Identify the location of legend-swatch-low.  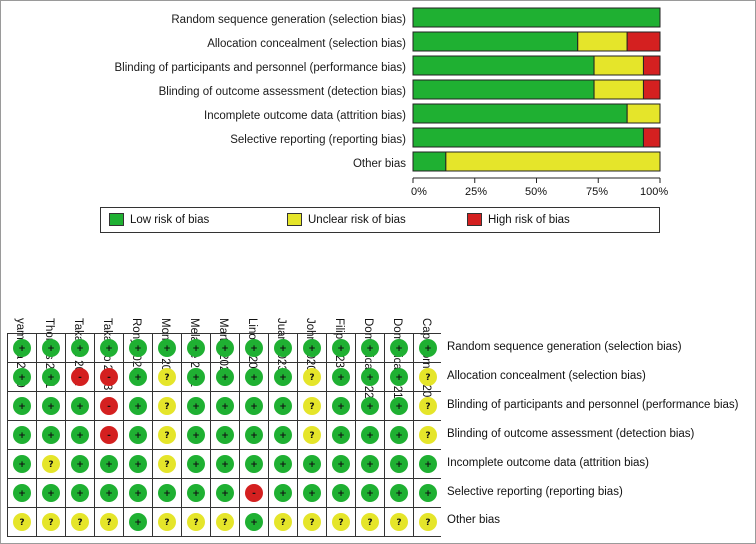
(116, 219).